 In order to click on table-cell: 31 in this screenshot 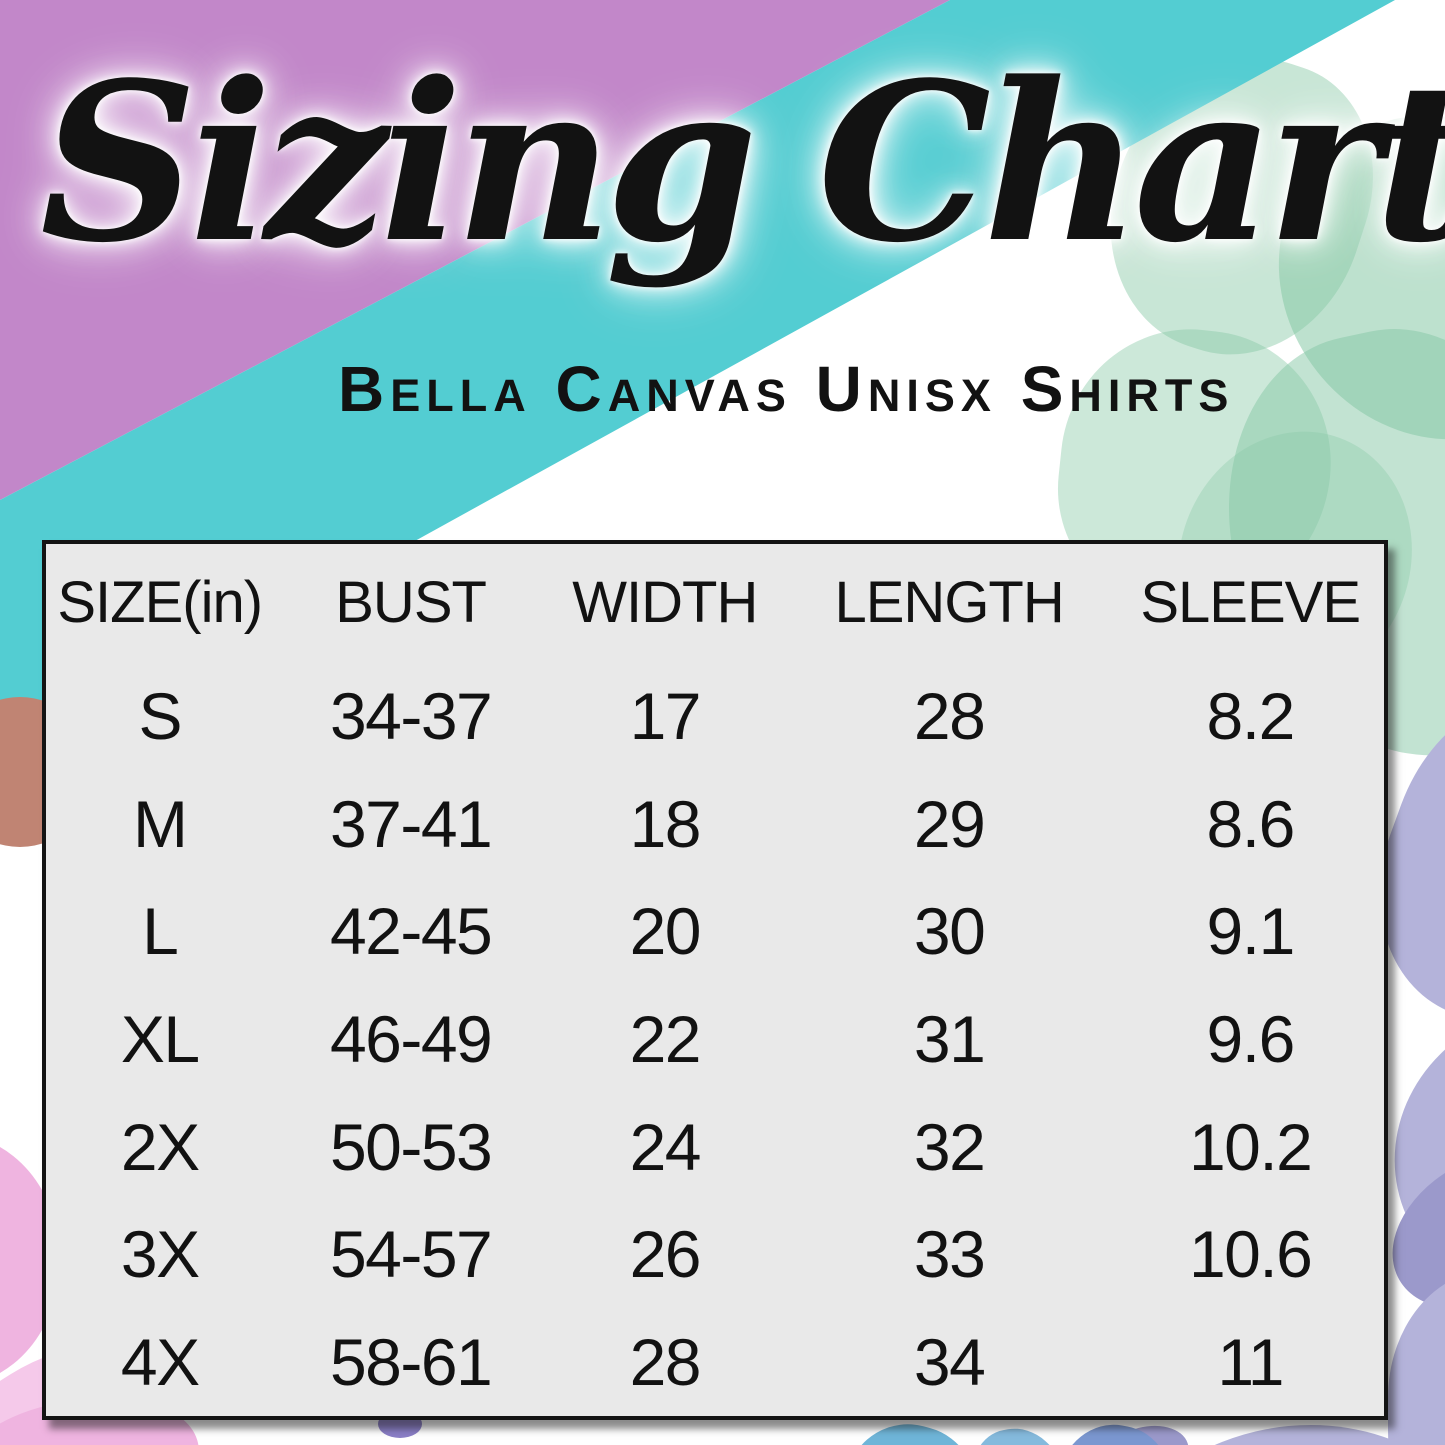, I will do `click(949, 1039)`.